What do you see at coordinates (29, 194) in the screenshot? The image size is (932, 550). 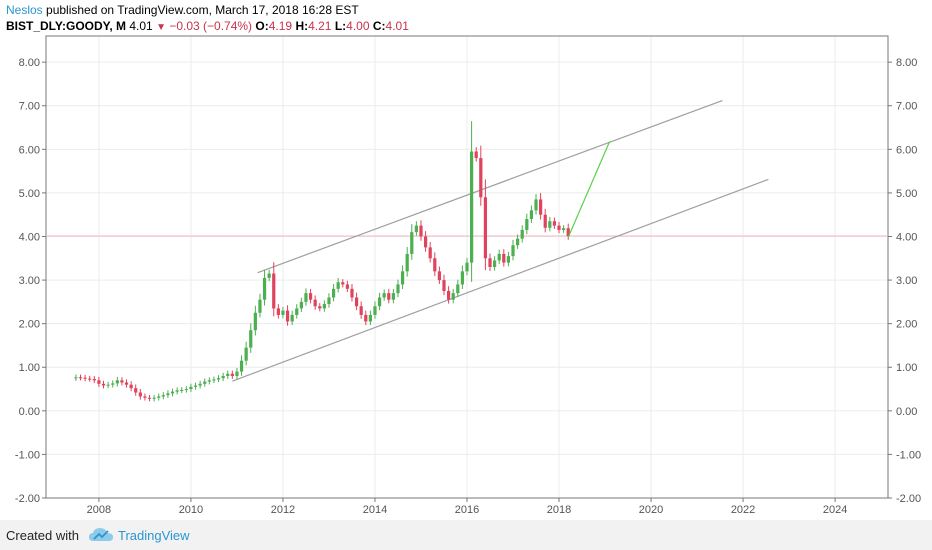 I see `y-tick-label-left: 5.00` at bounding box center [29, 194].